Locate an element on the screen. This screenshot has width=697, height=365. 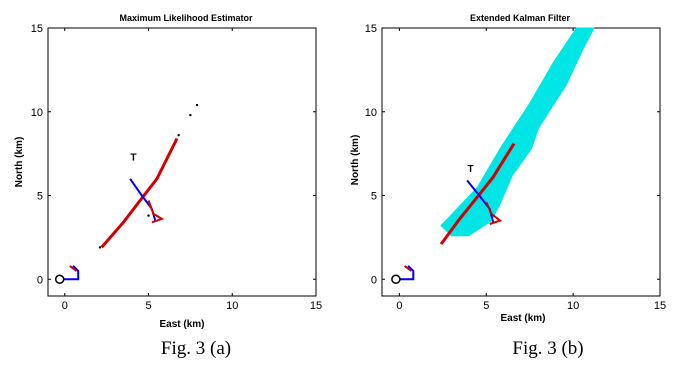
target-track is located at coordinates (480, 201).